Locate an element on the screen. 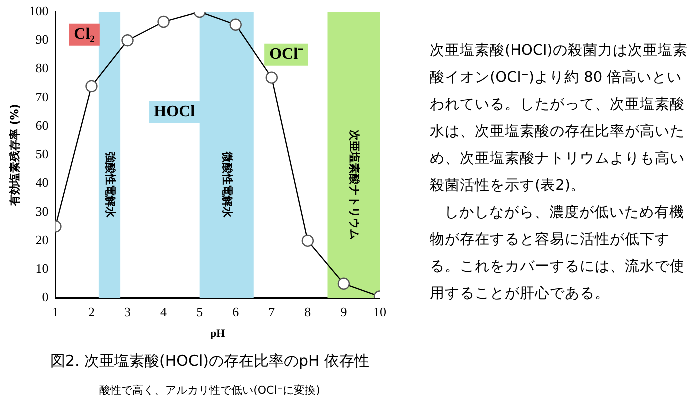 Image resolution: width=700 pixels, height=417 pixels. text: 次亜塩素酸(HOCl)の殺菌力は次亜塩素酸イオン(OCl⁻)より約 80 倍高いといわれている。したがって、次亜塩素酸水は、次亜塩素酸の存在比率が高いため、次亜塩素酸ナトリウムよりも高い殺菌活性を示す(表2)。 is located at coordinates (559, 119).